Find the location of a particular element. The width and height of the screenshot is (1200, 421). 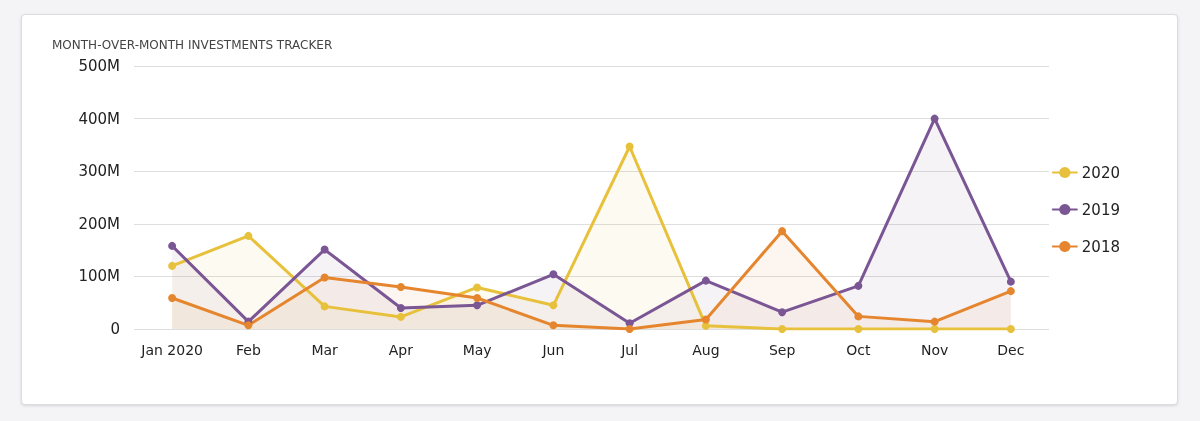

x-tick-label: Nov is located at coordinates (934, 350).